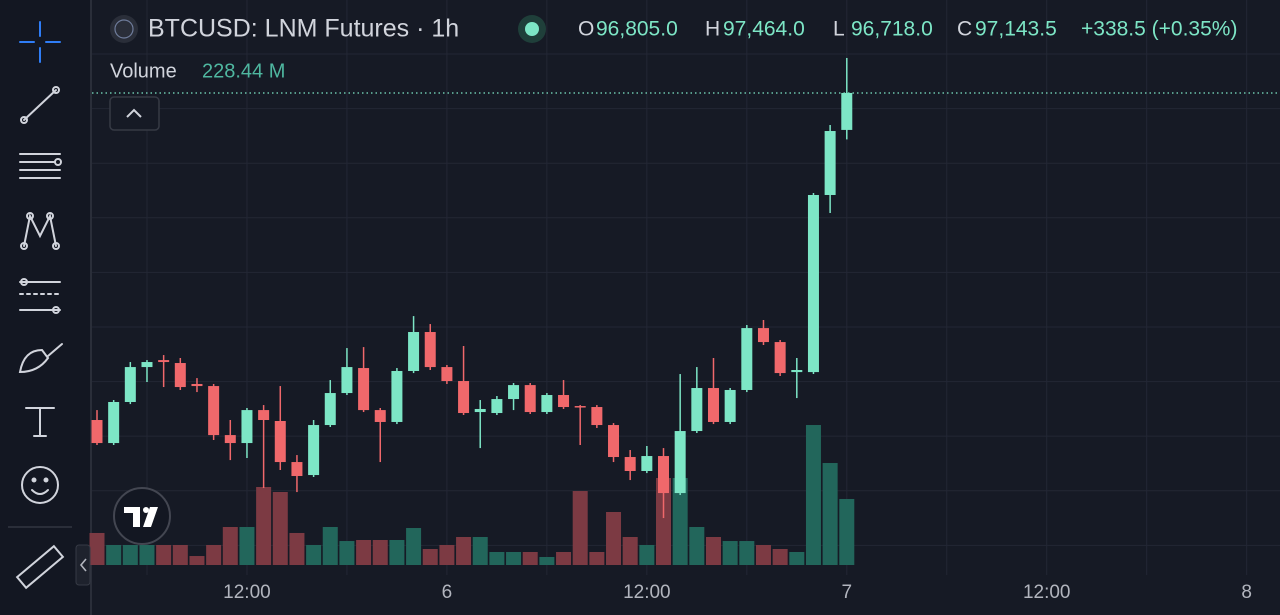 The image size is (1280, 615). I want to click on ohlc-value: 97,464.0, so click(764, 29).